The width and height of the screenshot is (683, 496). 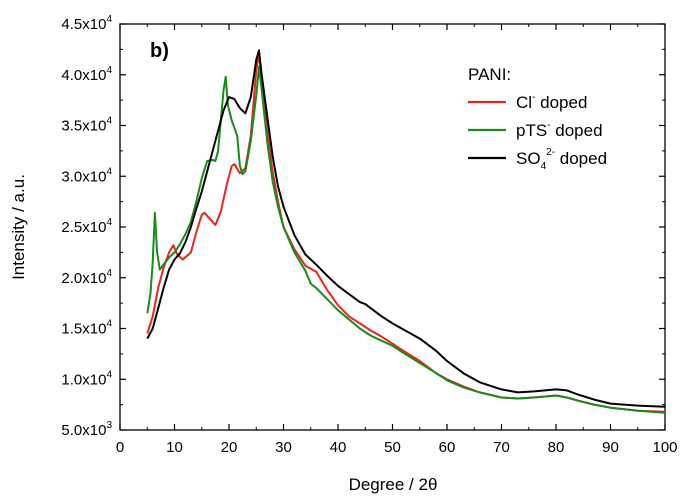 I want to click on legend-label: pTS- doped, so click(x=559, y=130).